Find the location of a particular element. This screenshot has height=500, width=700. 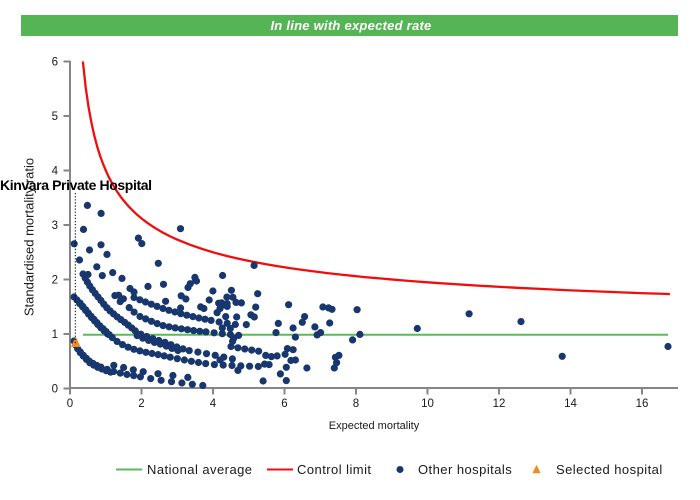

svg-text: 14 is located at coordinates (570, 404).